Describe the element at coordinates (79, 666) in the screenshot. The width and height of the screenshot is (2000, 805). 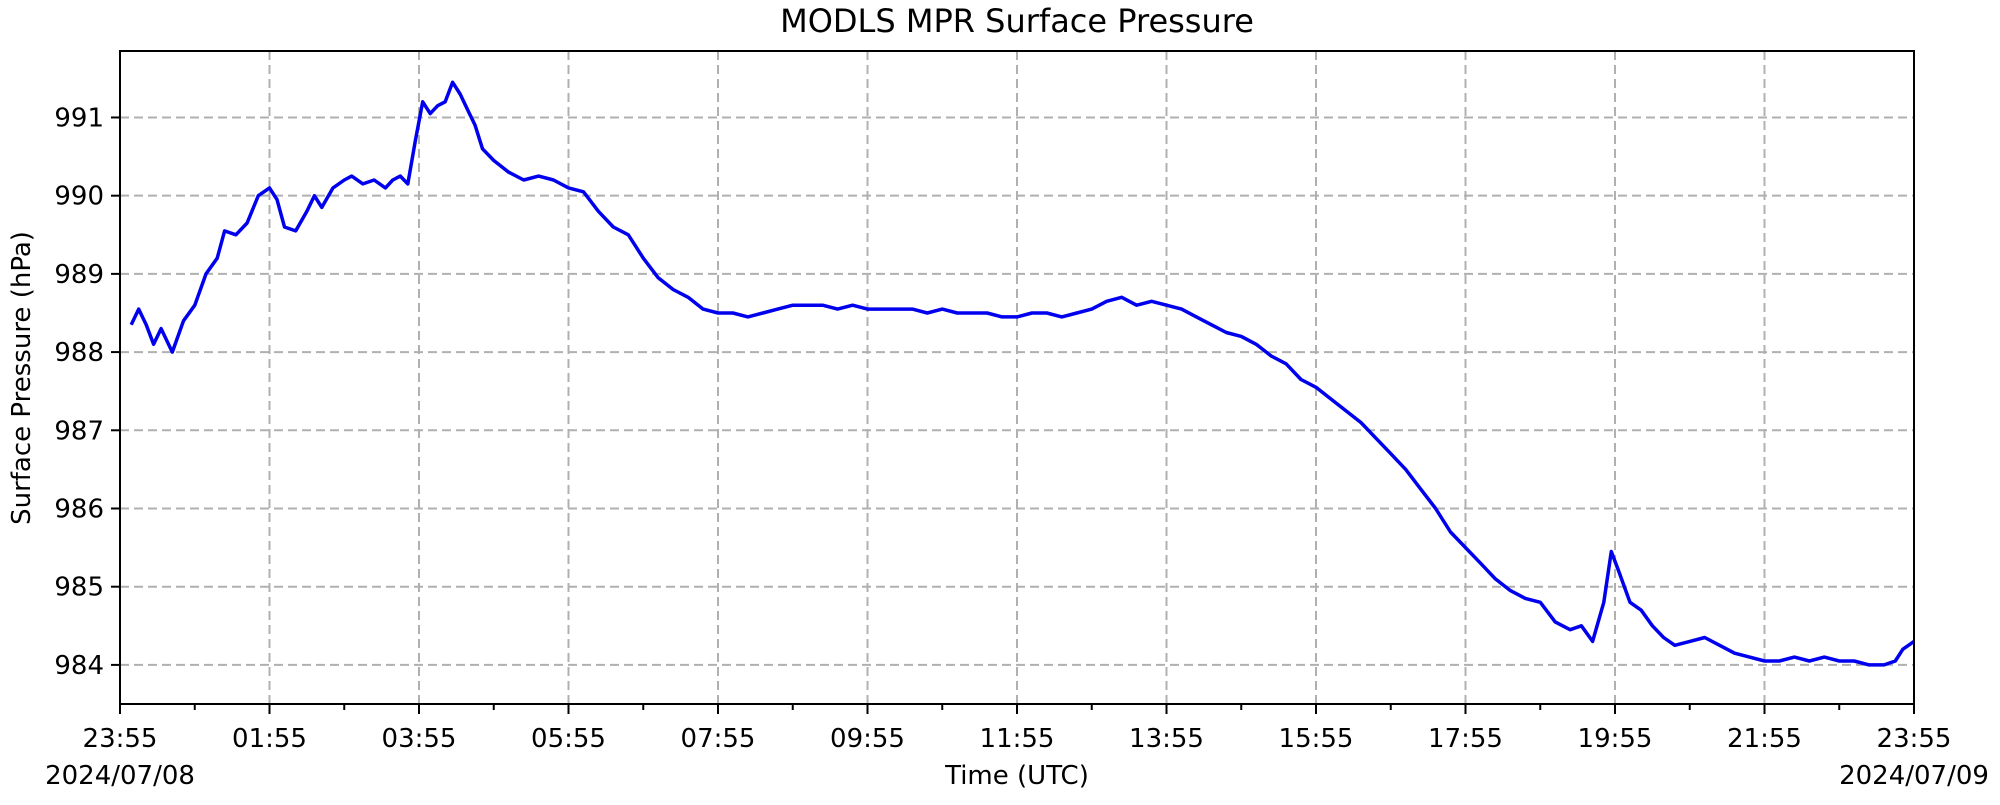
I see `y-tick-label: 984` at that location.